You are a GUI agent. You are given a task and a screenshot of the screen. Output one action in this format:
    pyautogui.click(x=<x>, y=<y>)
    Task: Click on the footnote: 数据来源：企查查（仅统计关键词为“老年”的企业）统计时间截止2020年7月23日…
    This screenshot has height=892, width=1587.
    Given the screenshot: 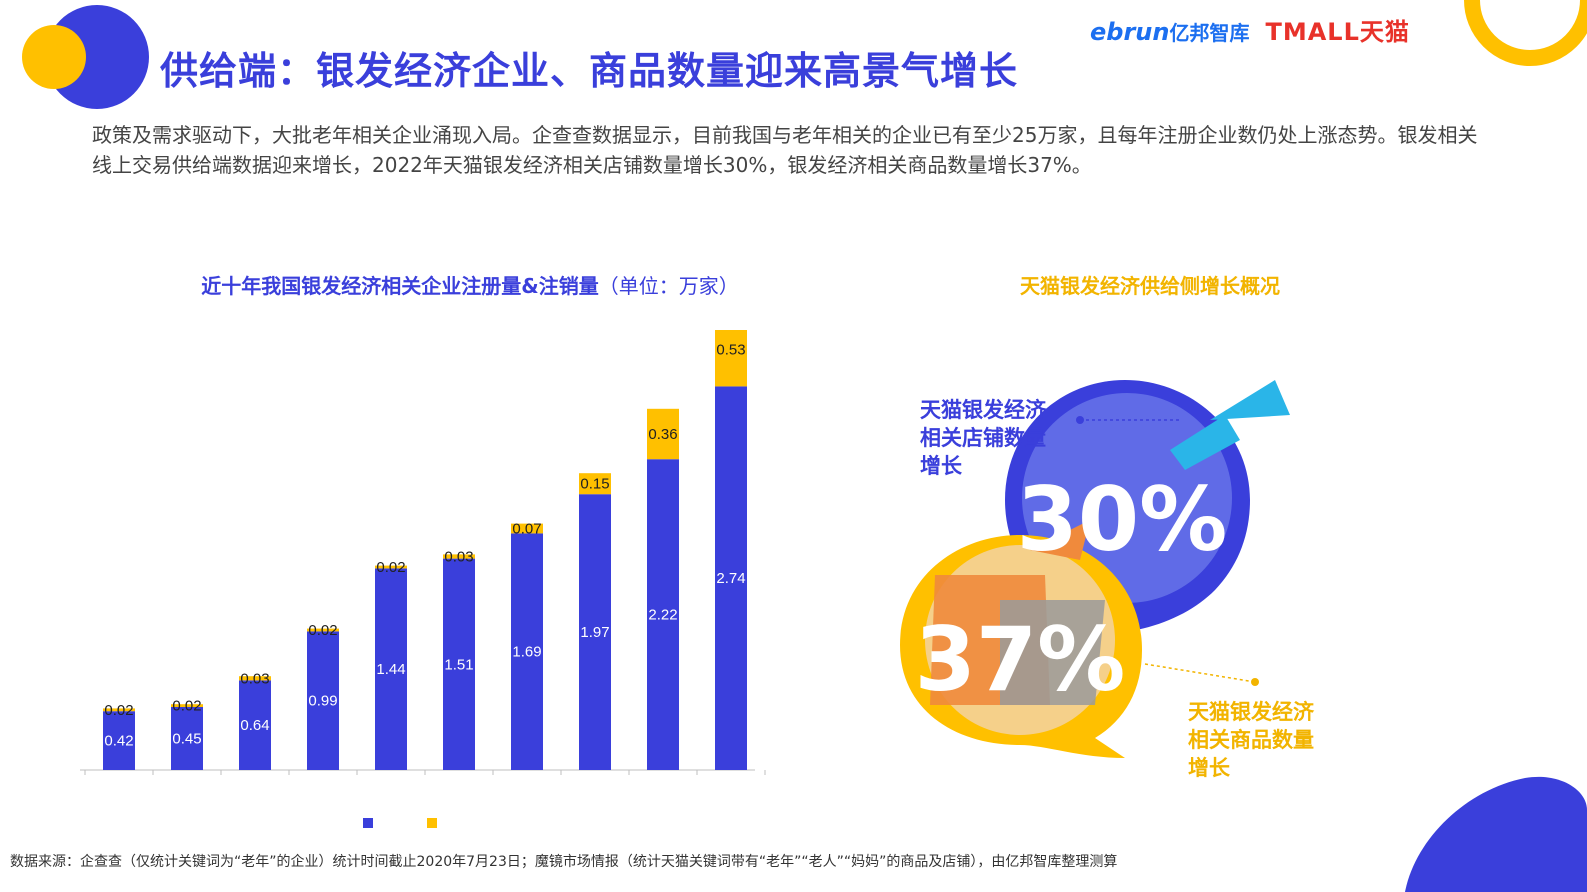 What is the action you would take?
    pyautogui.click(x=564, y=862)
    